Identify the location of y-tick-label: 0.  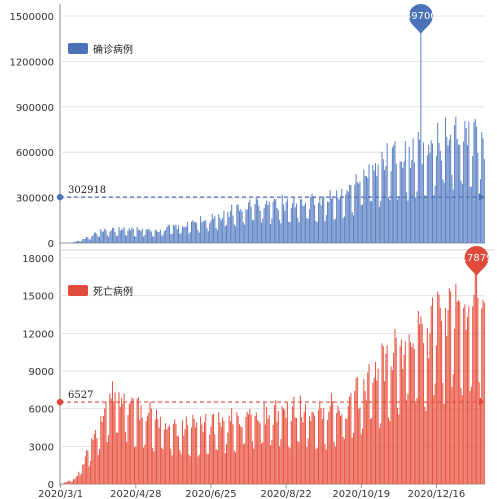
(51, 244).